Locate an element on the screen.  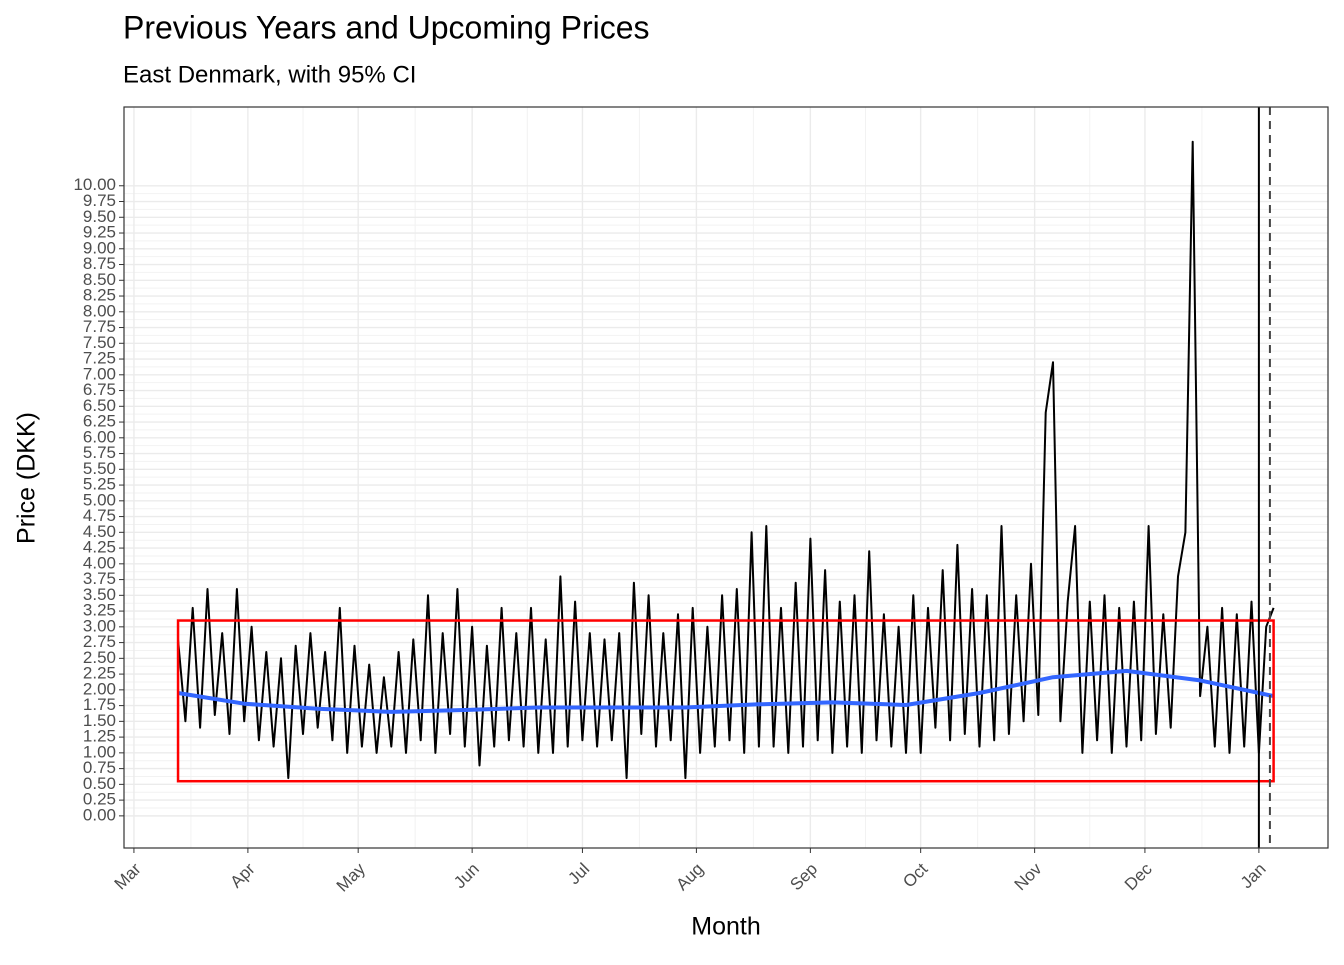
x-tick-label: May is located at coordinates (351, 877).